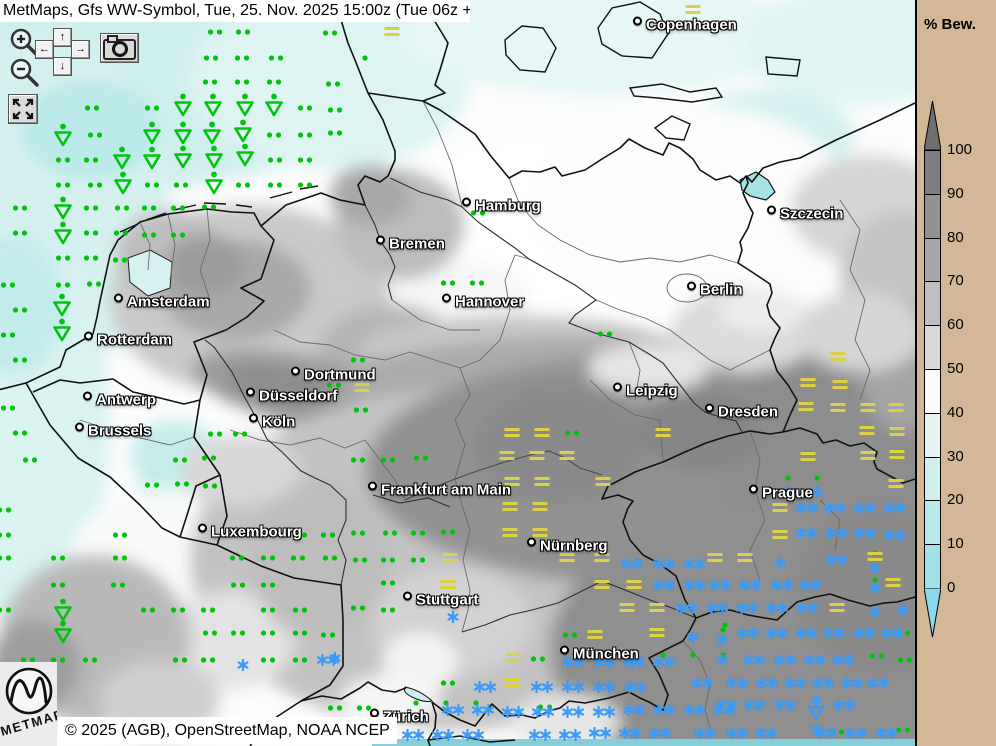 The image size is (996, 746). I want to click on city-label: Prague, so click(781, 493).